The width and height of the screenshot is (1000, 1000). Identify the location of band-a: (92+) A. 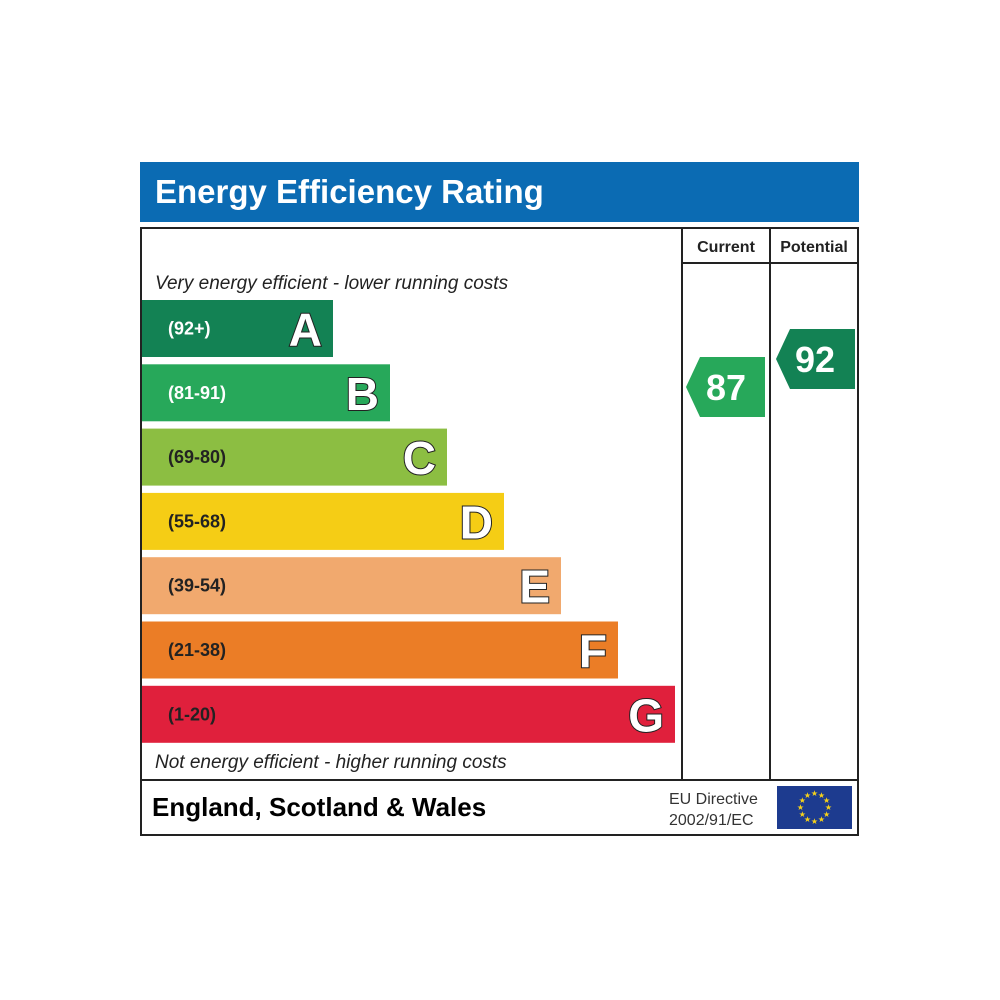
(237, 328).